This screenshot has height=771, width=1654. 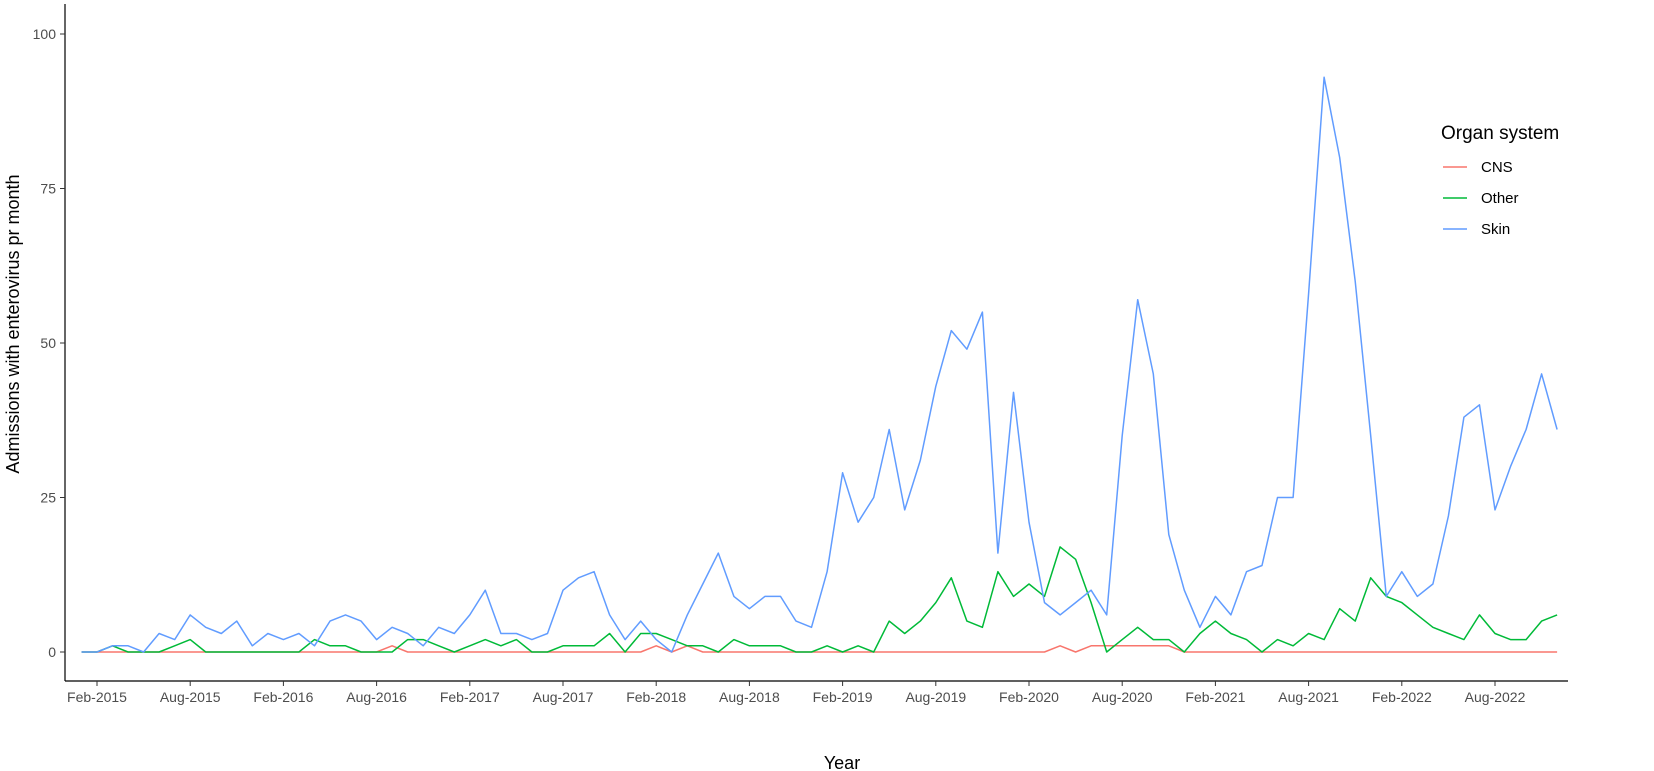 I want to click on x-tick-label: Aug-2018, so click(x=749, y=697).